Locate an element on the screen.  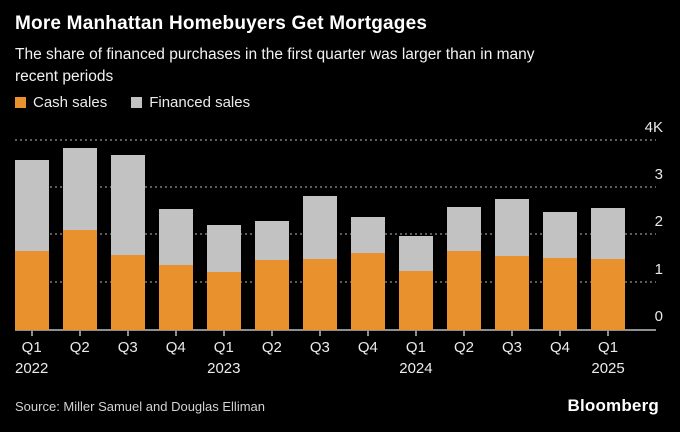
chart-subtitle-line-2: recent periods is located at coordinates (64, 76).